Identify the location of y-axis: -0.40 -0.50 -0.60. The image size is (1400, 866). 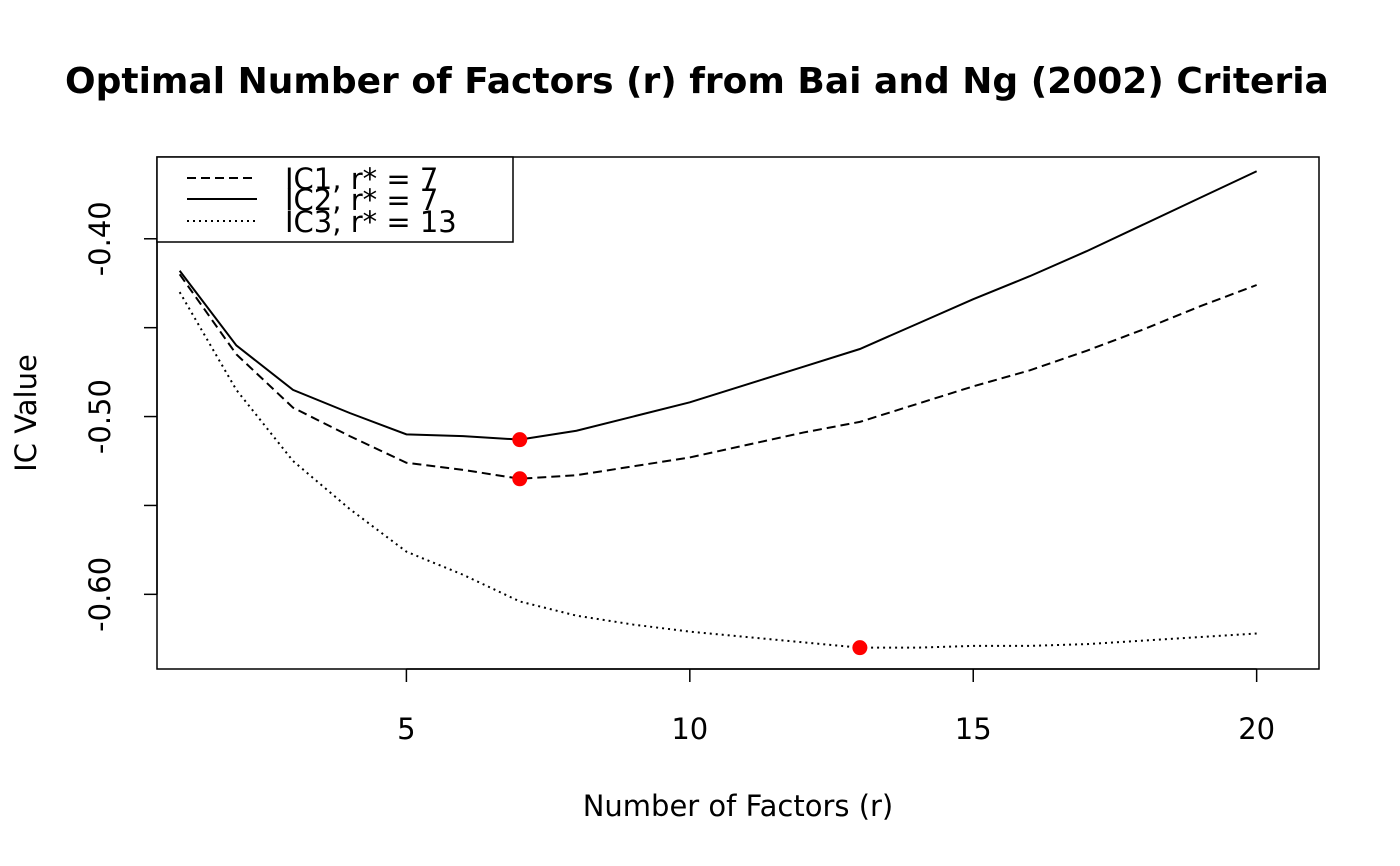
(120, 416).